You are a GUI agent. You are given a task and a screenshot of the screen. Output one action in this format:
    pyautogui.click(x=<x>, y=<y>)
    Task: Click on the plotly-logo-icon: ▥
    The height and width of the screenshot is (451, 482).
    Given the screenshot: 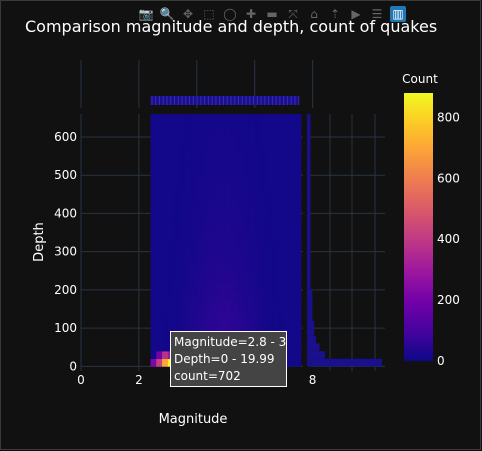 What is the action you would take?
    pyautogui.click(x=398, y=14)
    